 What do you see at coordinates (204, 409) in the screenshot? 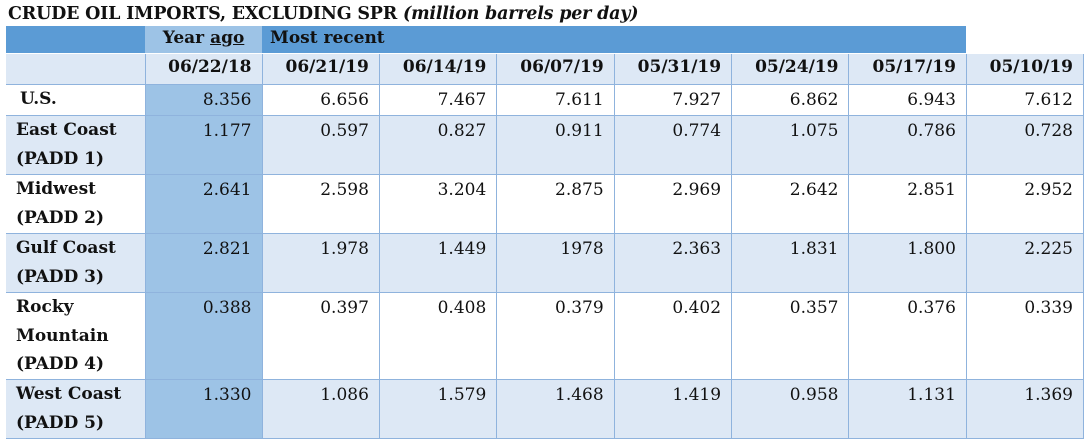
I see `year-ago-value: 1.330` at bounding box center [204, 409].